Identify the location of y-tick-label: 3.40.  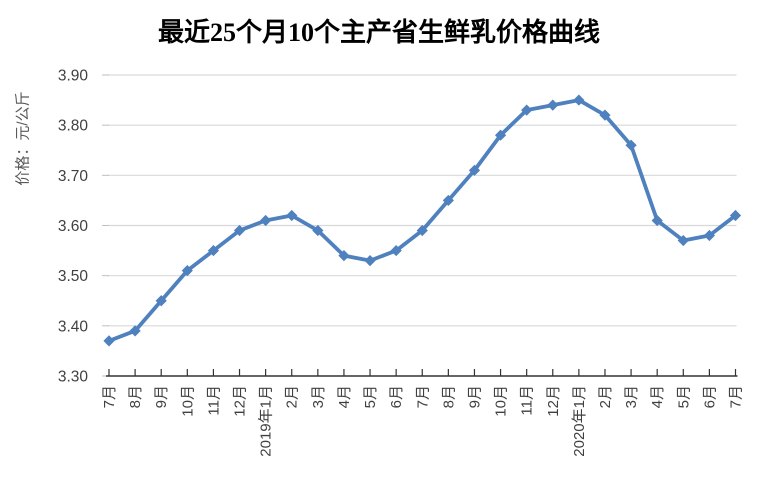
(73, 326).